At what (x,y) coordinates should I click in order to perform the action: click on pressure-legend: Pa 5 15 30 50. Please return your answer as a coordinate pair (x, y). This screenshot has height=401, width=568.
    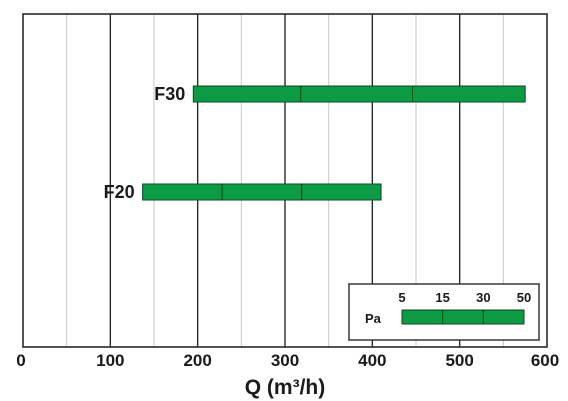
    Looking at the image, I should click on (444, 312).